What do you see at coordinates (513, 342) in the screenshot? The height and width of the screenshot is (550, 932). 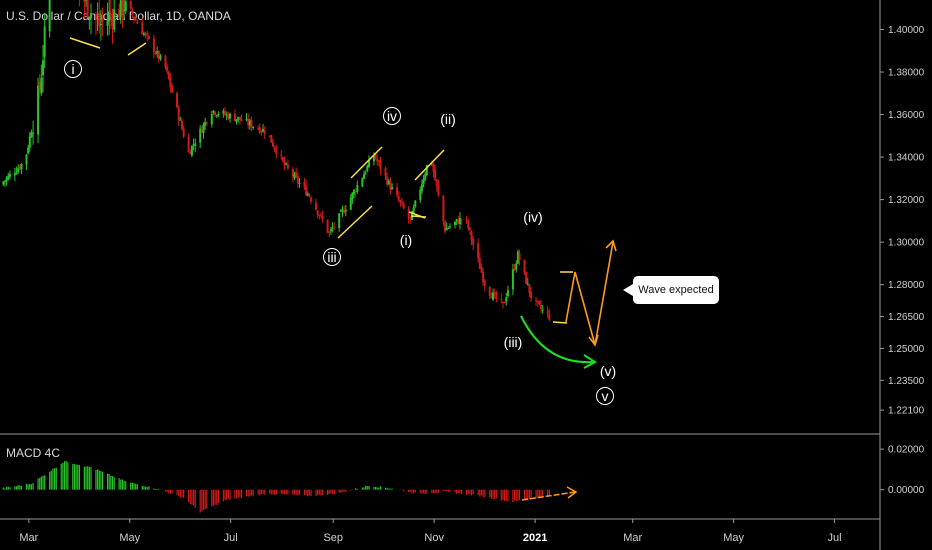 I see `wave-label: (iii)` at bounding box center [513, 342].